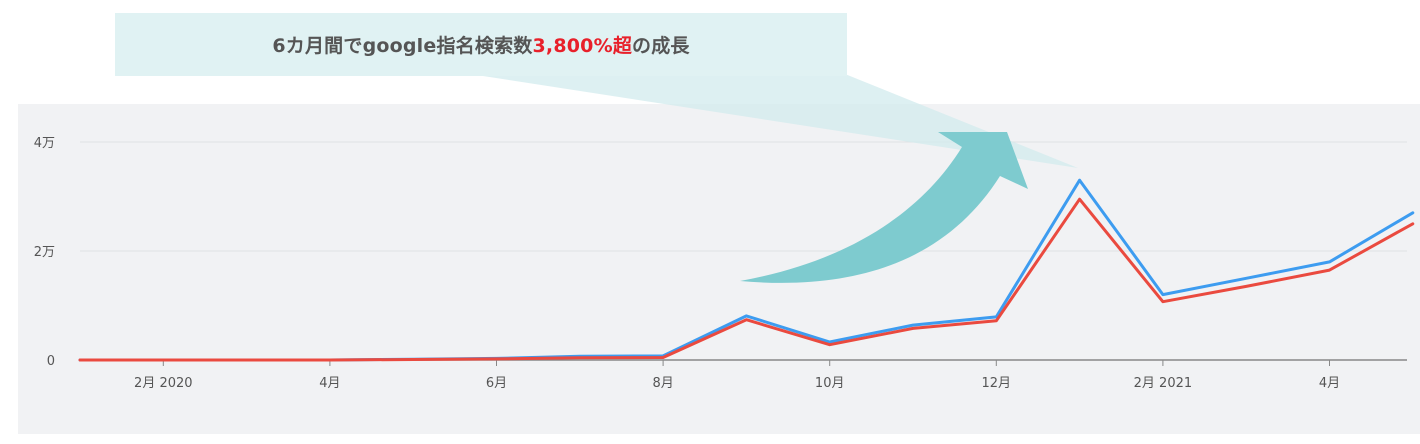  What do you see at coordinates (51, 361) in the screenshot?
I see `y-tick-label: 0` at bounding box center [51, 361].